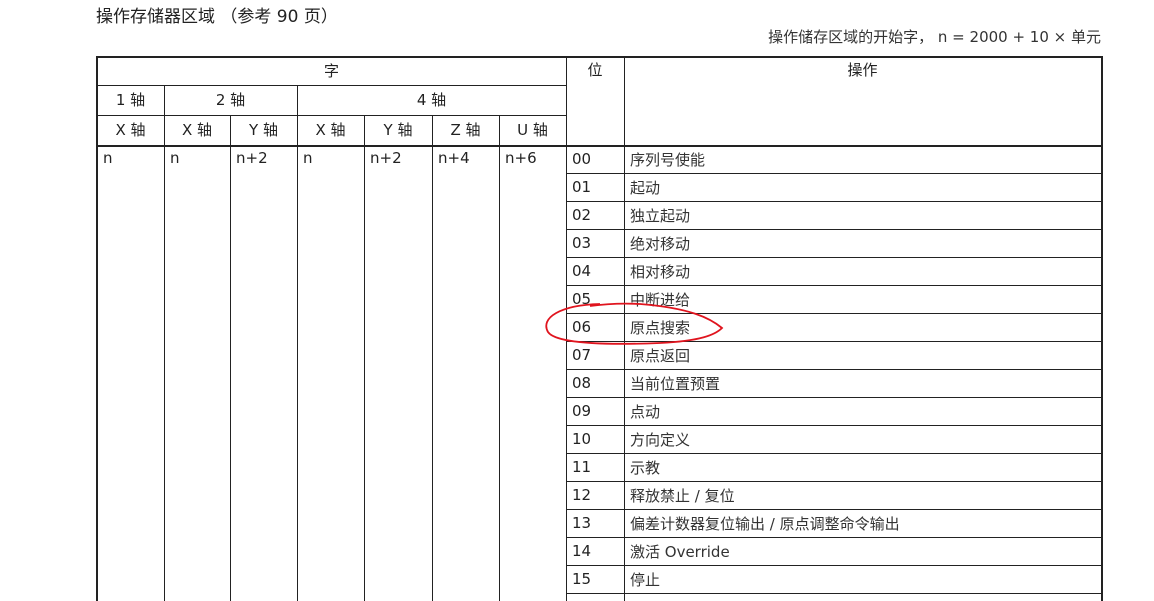  Describe the element at coordinates (645, 468) in the screenshot. I see `operation-name: 示教` at that location.